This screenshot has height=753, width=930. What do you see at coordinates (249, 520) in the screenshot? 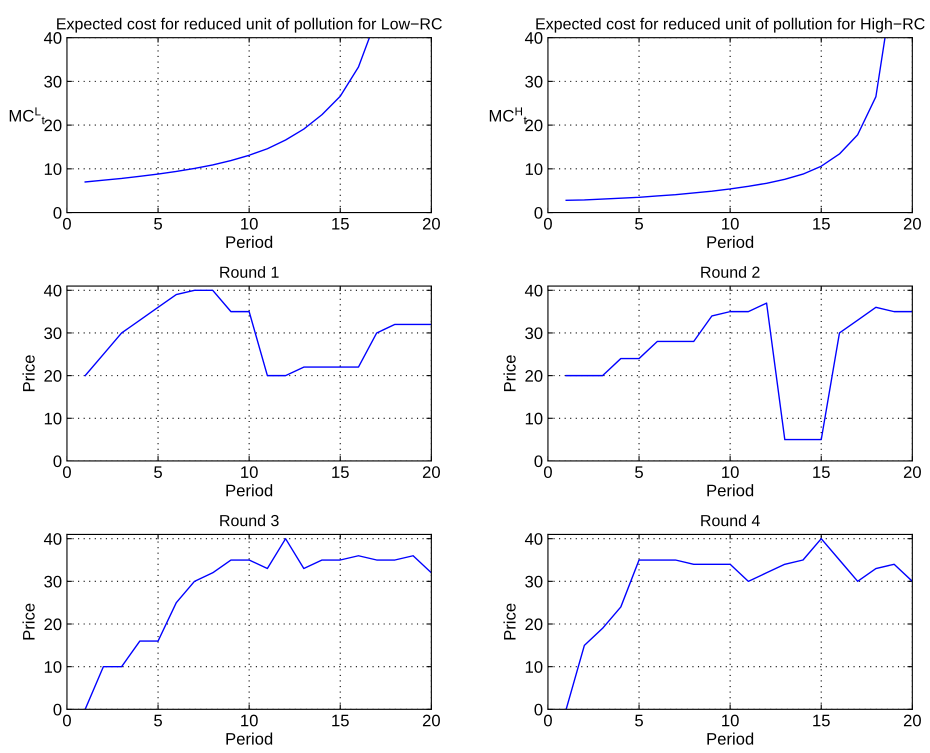
I see `chart-title: Round 3` at bounding box center [249, 520].